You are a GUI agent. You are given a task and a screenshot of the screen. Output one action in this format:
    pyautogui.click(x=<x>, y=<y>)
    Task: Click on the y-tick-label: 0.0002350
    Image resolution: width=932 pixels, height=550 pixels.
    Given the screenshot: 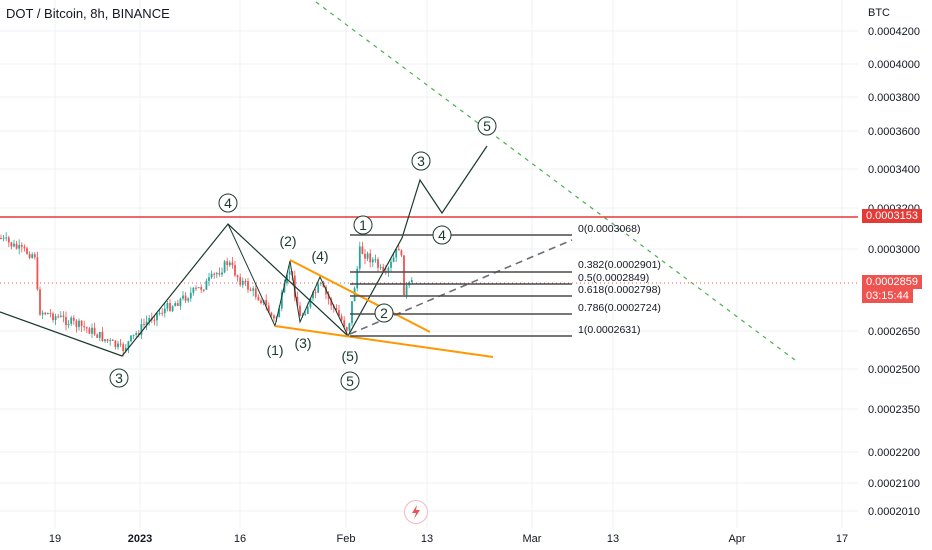 What is the action you would take?
    pyautogui.click(x=894, y=410)
    